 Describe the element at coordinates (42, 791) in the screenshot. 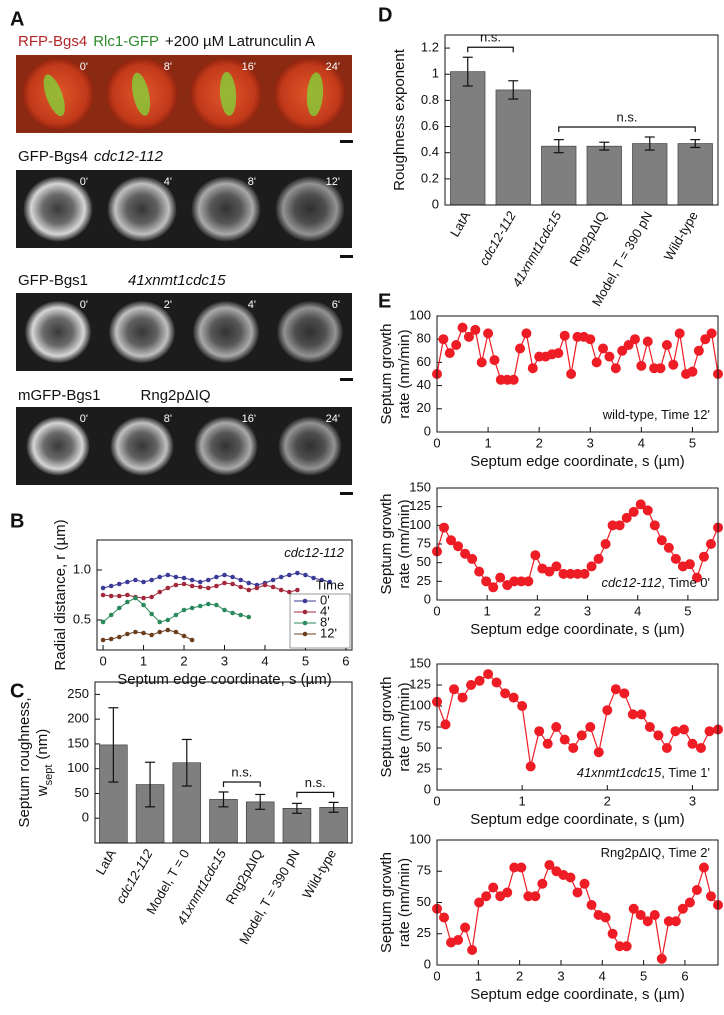

I see `label-part: w` at that location.